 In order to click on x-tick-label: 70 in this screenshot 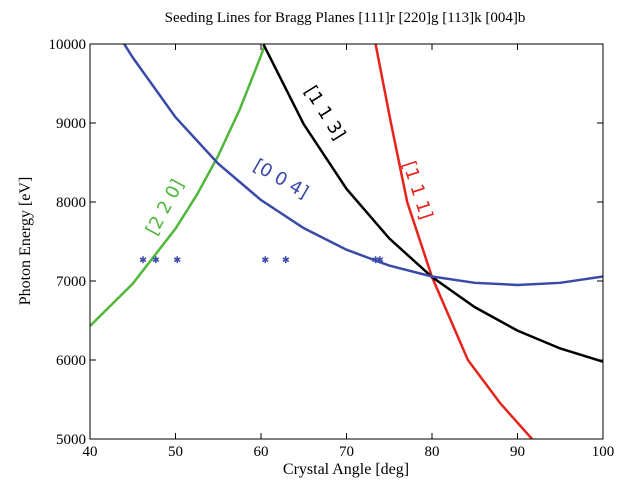, I will do `click(346, 452)`.